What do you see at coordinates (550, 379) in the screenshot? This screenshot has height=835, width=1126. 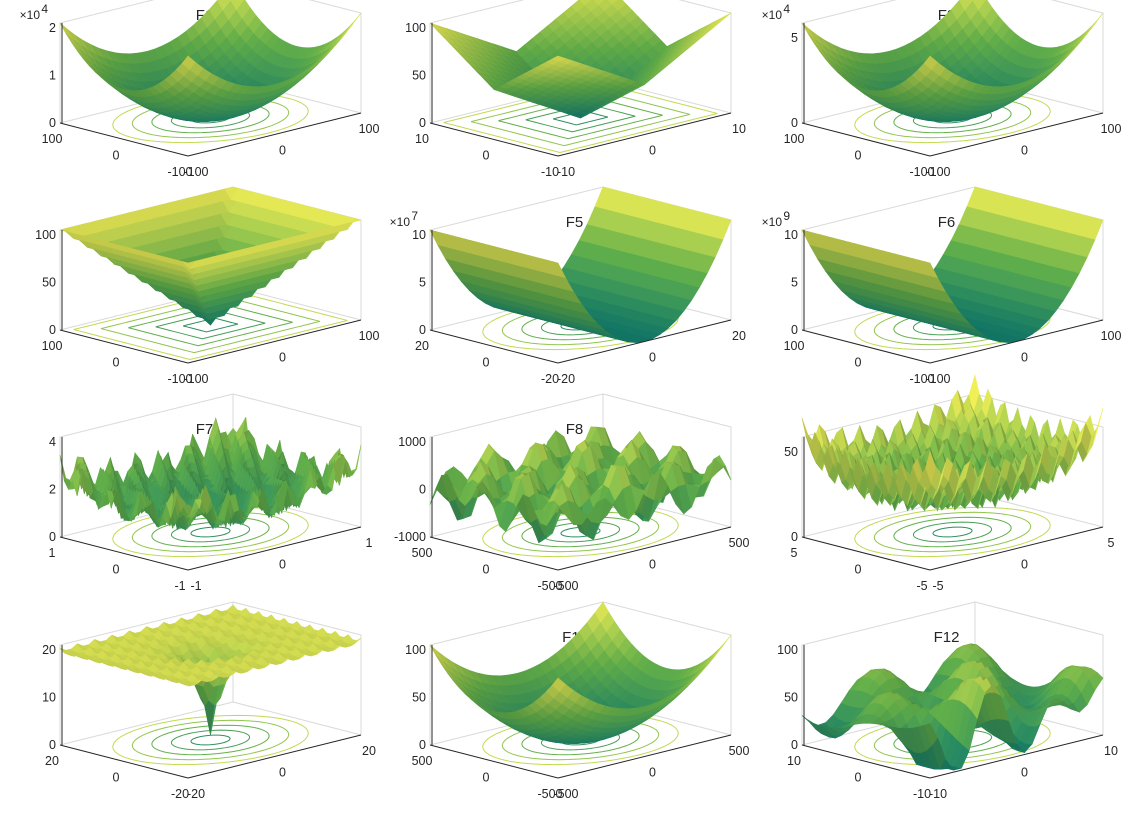 I see `y-tick-label: -20` at bounding box center [550, 379].